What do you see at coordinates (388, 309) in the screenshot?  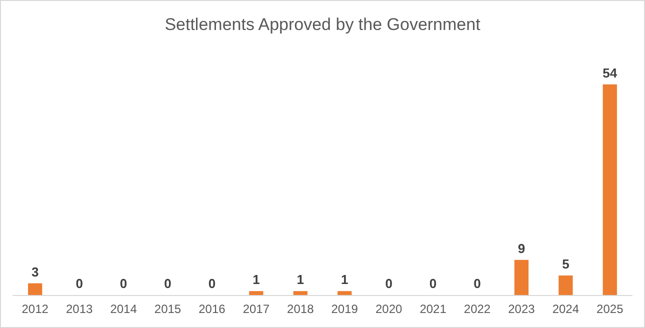 I see `x-tick-label: 2020` at bounding box center [388, 309].